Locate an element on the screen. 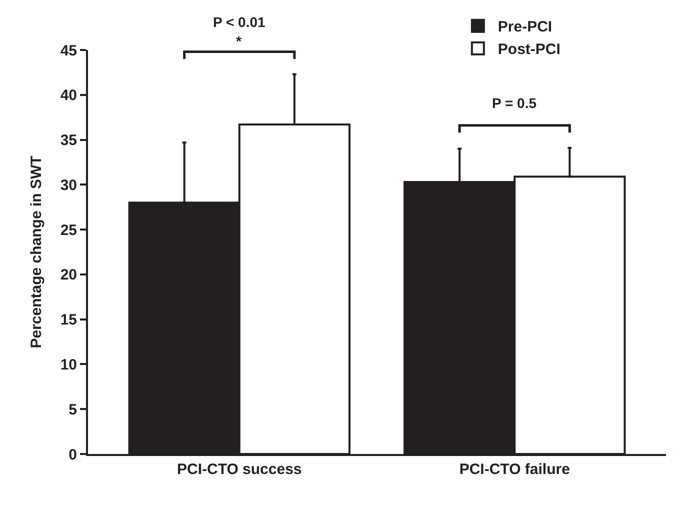 Image resolution: width=676 pixels, height=517 pixels. y-tick-label: 40 is located at coordinates (68, 95).